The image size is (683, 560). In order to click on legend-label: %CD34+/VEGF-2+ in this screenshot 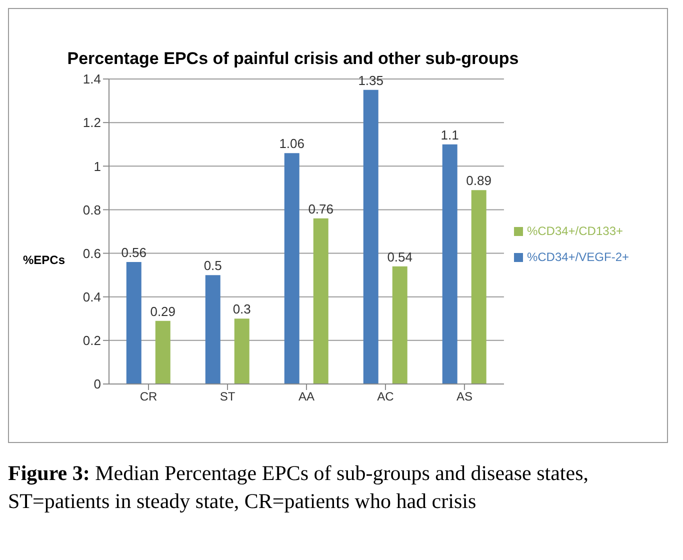, I will do `click(577, 257)`.